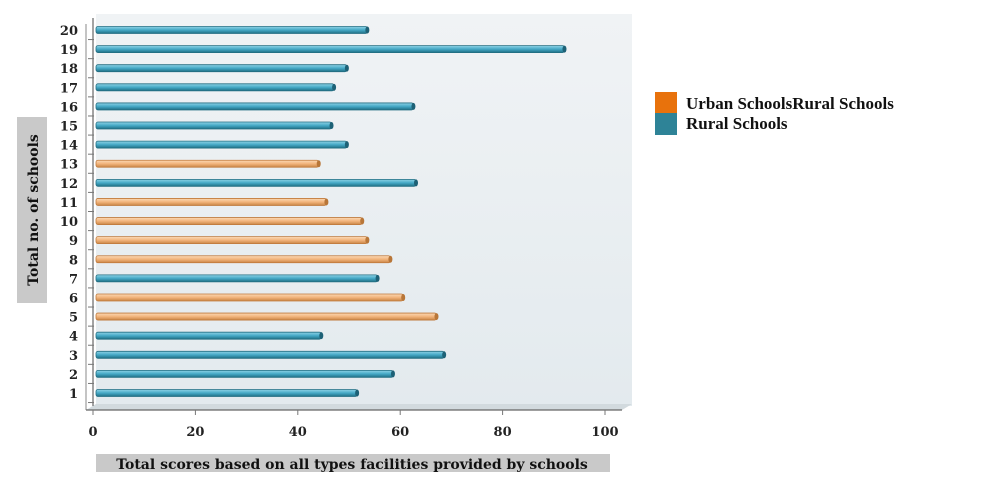 The image size is (997, 477). Describe the element at coordinates (73, 337) in the screenshot. I see `y-tick-label-4: 4` at that location.